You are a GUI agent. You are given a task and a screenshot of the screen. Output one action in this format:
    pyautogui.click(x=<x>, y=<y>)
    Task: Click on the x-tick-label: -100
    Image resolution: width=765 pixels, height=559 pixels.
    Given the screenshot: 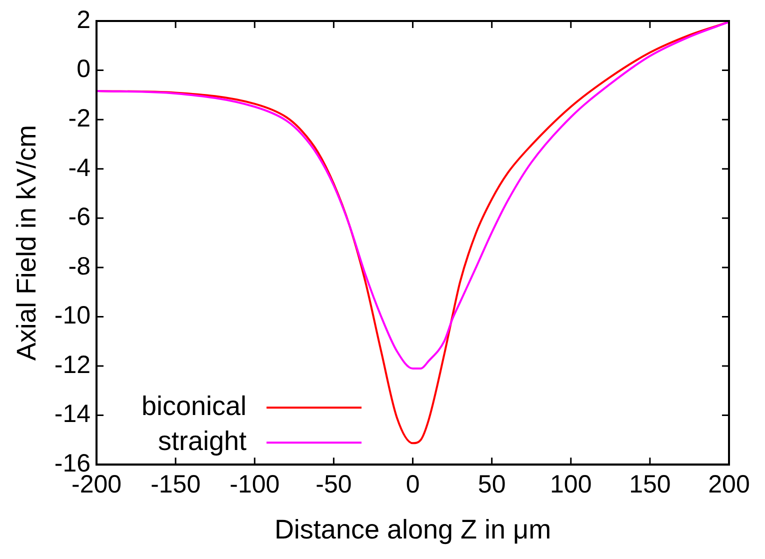 What is the action you would take?
    pyautogui.click(x=255, y=484)
    